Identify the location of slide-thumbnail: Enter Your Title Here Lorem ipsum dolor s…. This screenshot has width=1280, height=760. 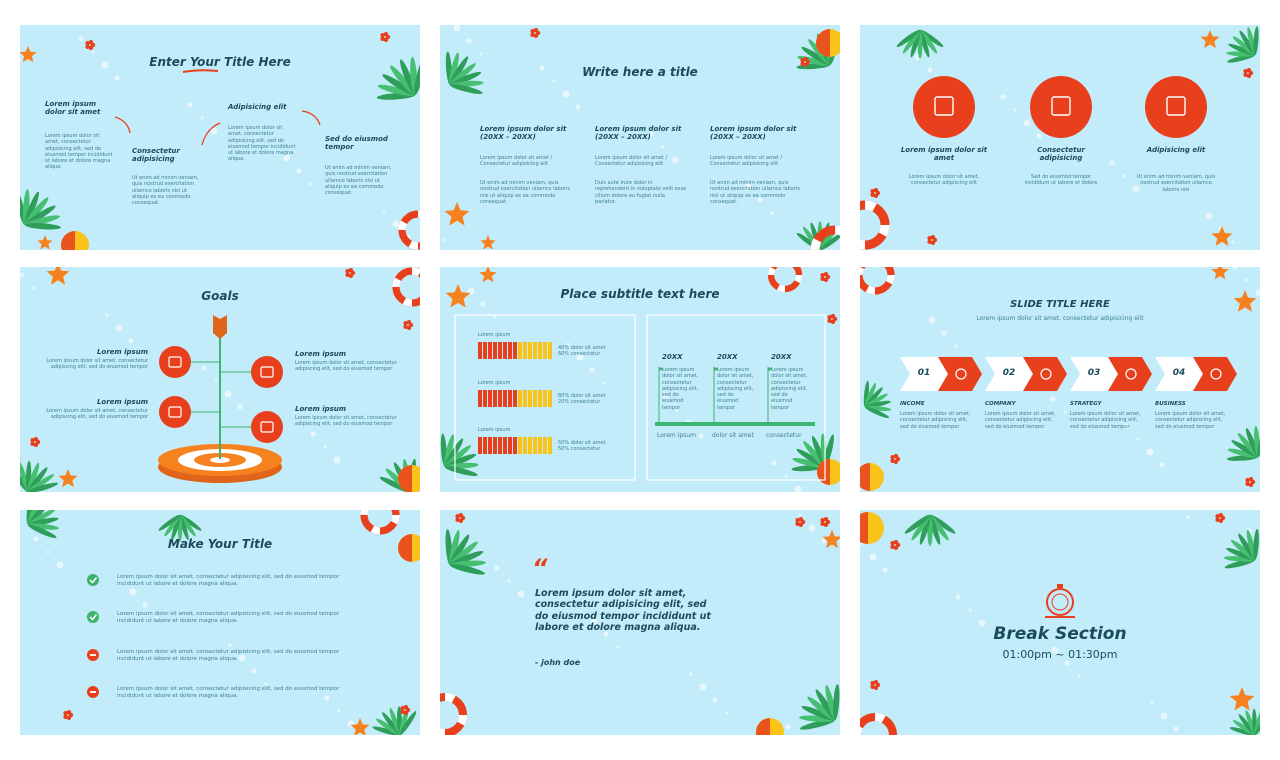
(220, 137).